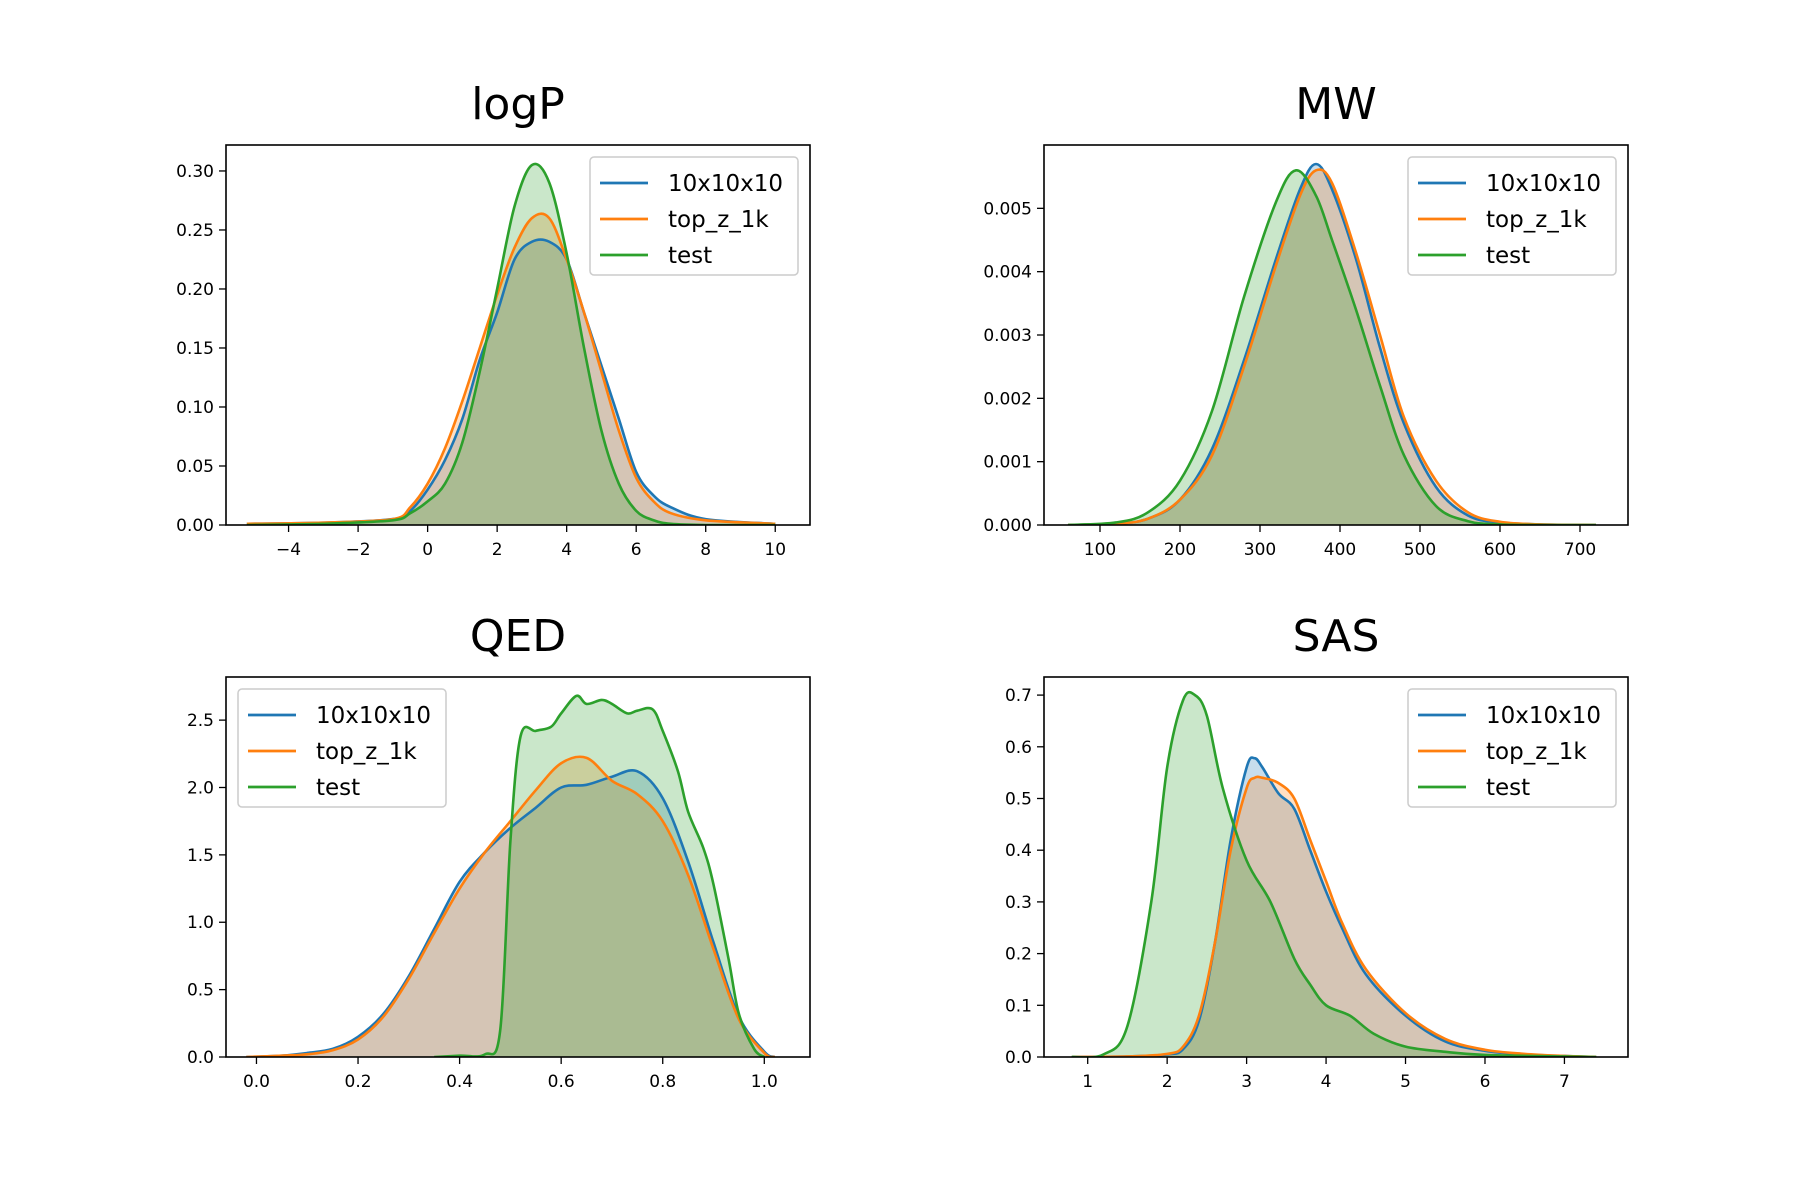 This screenshot has width=1800, height=1200. What do you see at coordinates (195, 231) in the screenshot?
I see `y-tick-label: 0.25` at bounding box center [195, 231].